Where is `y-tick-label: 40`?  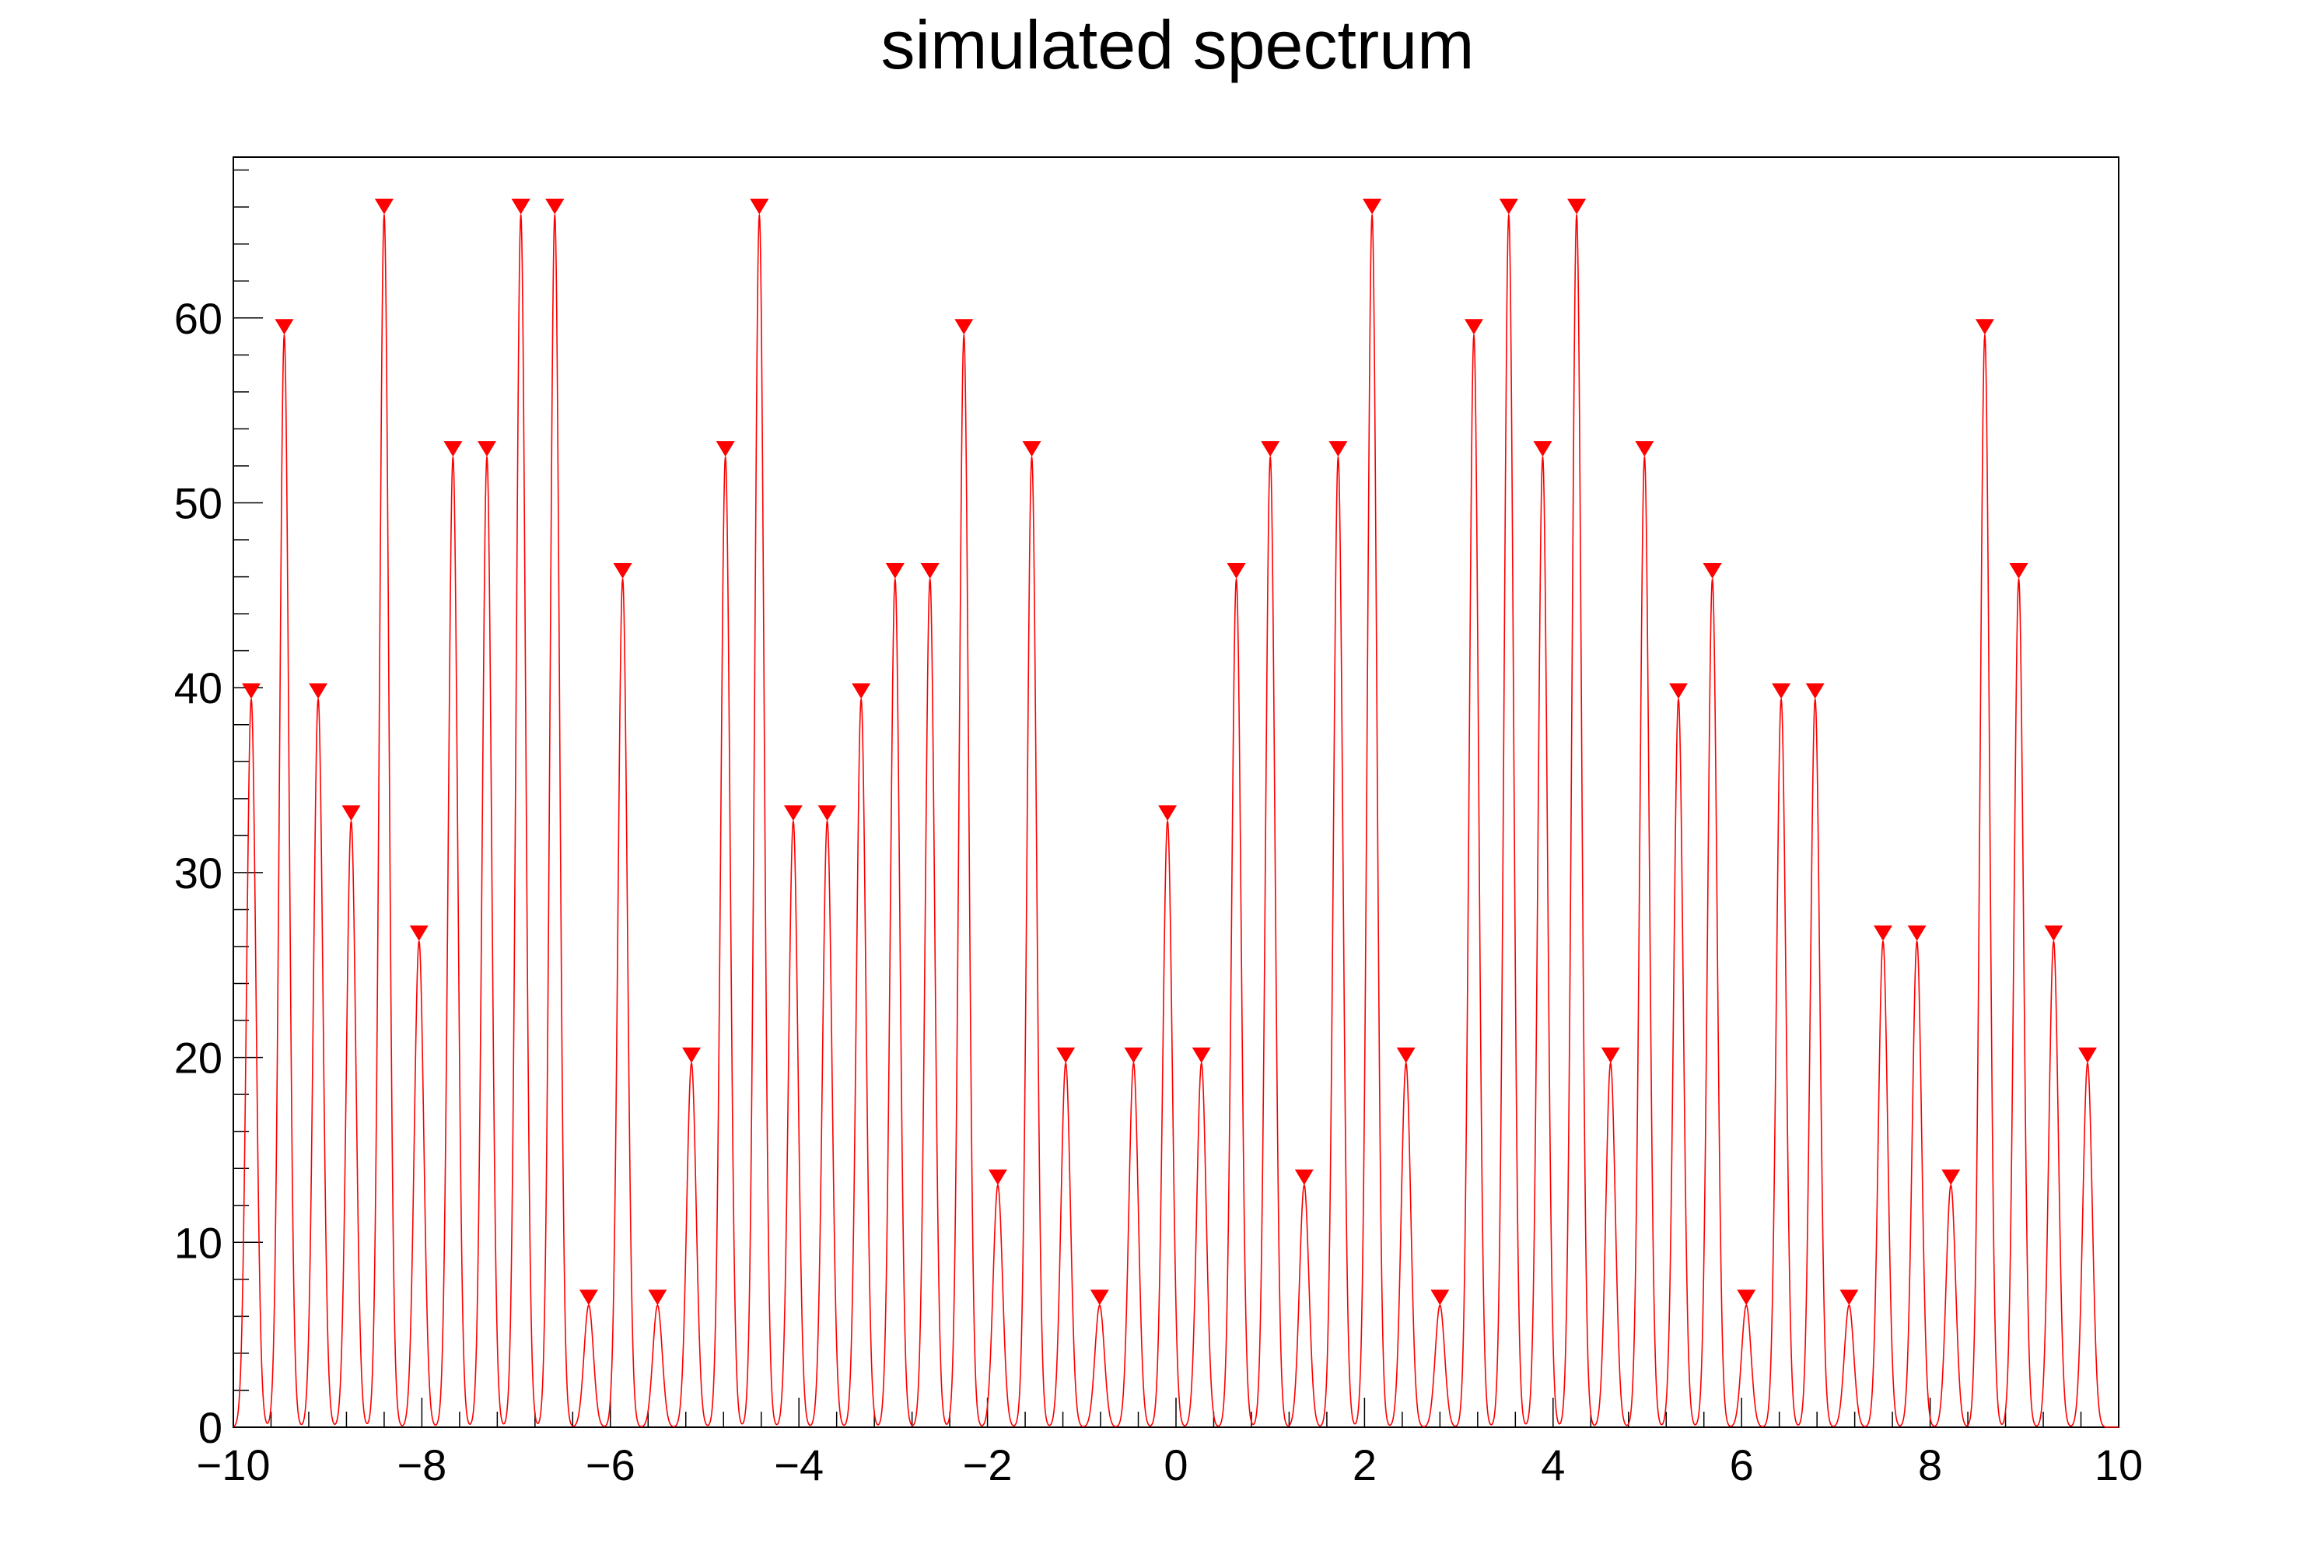 y-tick-label: 40 is located at coordinates (198, 687).